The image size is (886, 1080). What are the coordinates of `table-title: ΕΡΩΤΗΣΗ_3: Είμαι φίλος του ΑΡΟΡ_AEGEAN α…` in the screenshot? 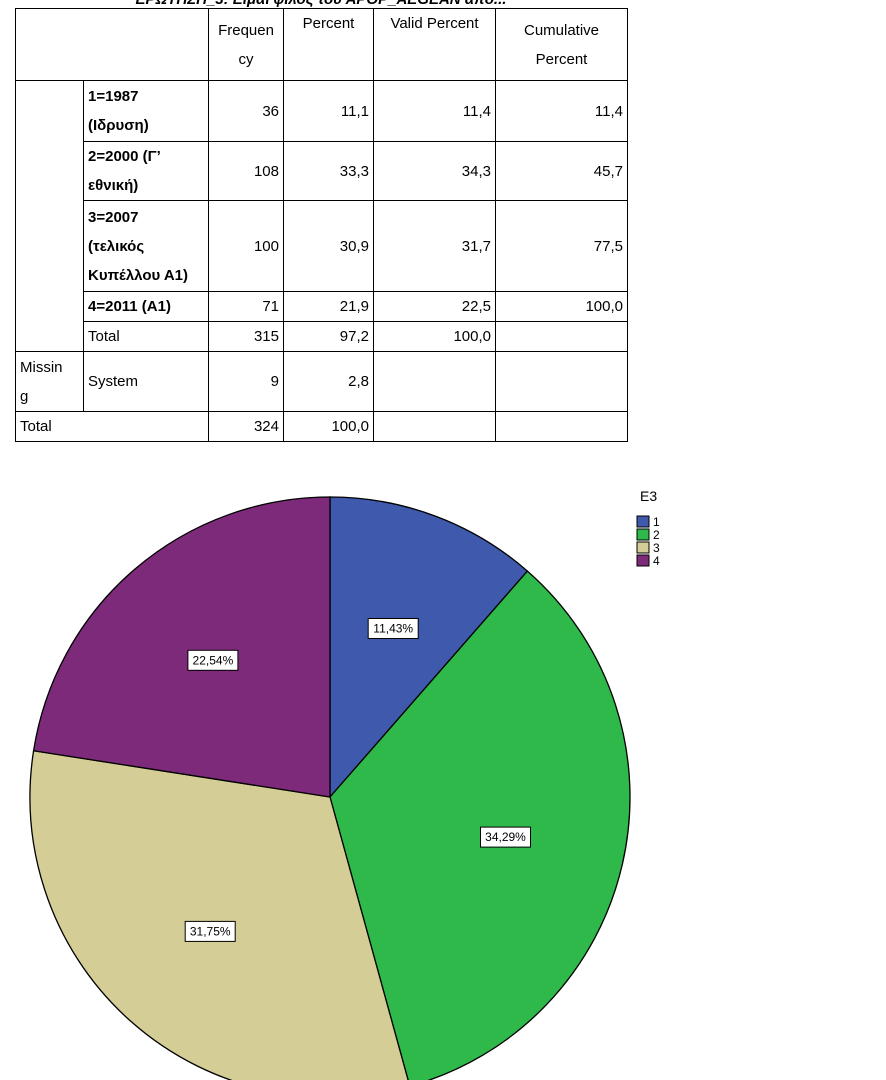 It's located at (321, 4).